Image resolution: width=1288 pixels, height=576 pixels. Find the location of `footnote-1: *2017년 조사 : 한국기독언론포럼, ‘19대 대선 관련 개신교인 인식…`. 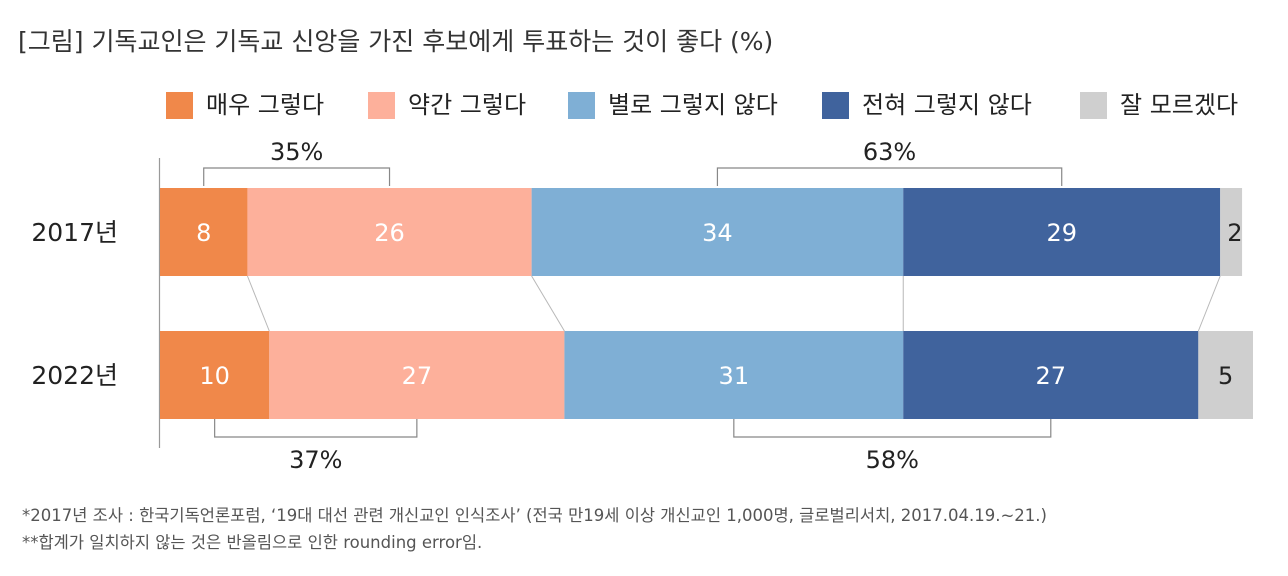

footnote-1: *2017년 조사 : 한국기독언론포럼, ‘19대 대선 관련 개신교인 인식… is located at coordinates (534, 515).